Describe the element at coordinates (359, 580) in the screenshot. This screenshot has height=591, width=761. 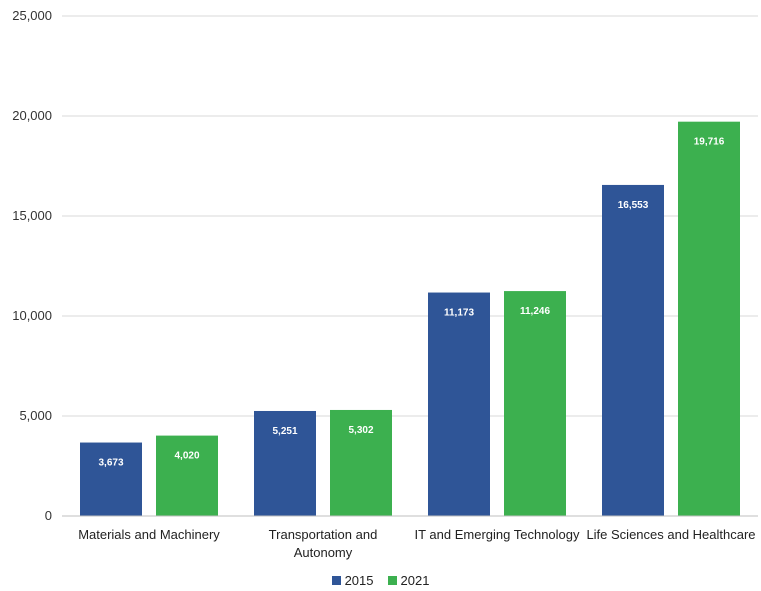
I see `legend-label-2015: 2015` at that location.